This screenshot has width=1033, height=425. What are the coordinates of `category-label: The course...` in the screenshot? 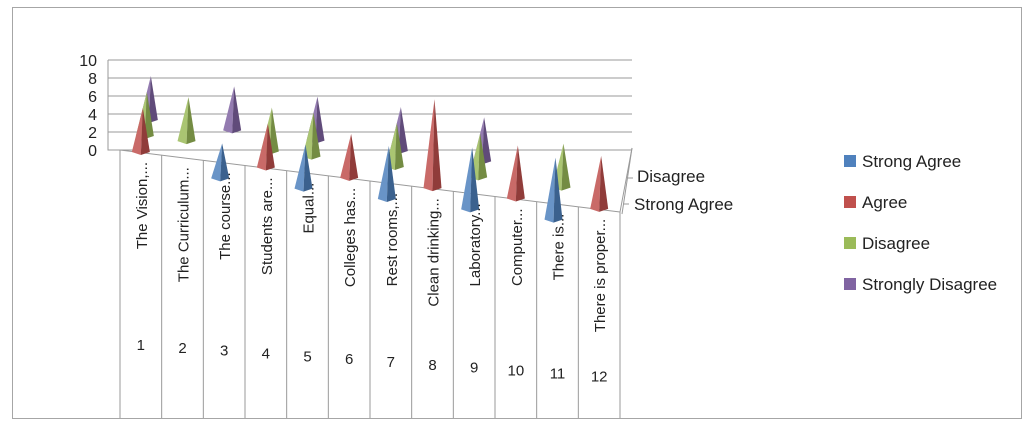 It's located at (225, 216).